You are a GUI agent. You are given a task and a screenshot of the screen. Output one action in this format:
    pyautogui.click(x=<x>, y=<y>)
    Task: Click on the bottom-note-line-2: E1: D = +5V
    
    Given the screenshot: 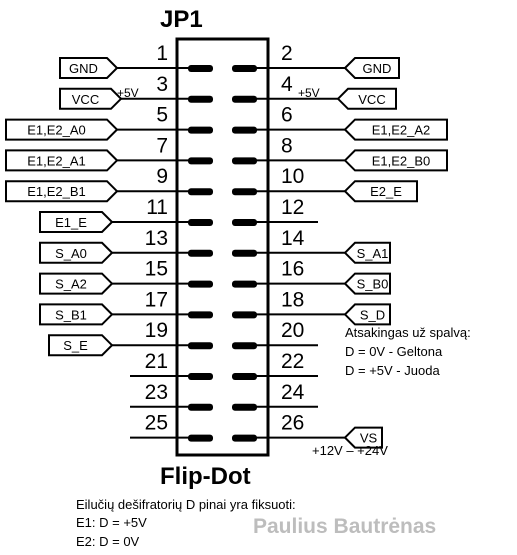 What is the action you would take?
    pyautogui.click(x=111, y=522)
    